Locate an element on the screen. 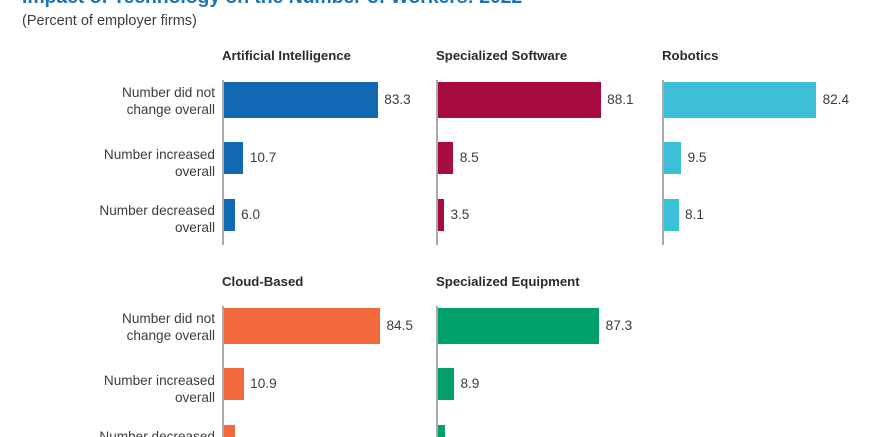  panel-title: Specialized Equipment is located at coordinates (508, 281).